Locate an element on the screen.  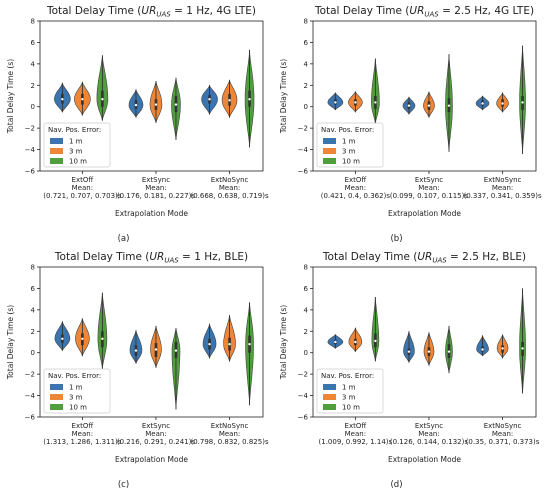
x-tick-mean-values: (0.668, 0.638, 0.719)s is located at coordinates (229, 196).